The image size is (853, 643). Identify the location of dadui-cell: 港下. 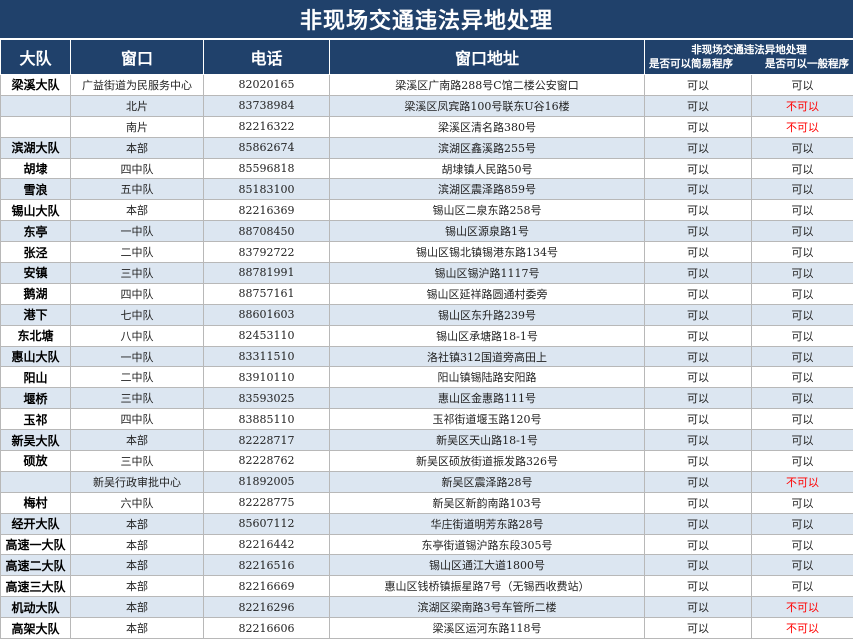
(35, 314).